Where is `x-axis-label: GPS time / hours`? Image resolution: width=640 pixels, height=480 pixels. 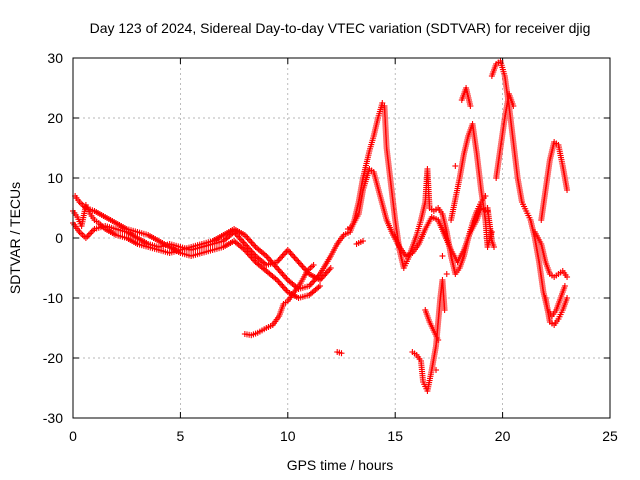 x-axis-label: GPS time / hours is located at coordinates (340, 465).